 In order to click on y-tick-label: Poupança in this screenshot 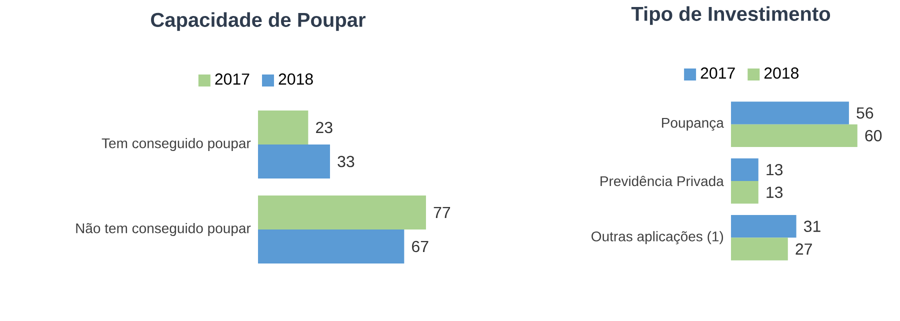, I will do `click(693, 124)`.